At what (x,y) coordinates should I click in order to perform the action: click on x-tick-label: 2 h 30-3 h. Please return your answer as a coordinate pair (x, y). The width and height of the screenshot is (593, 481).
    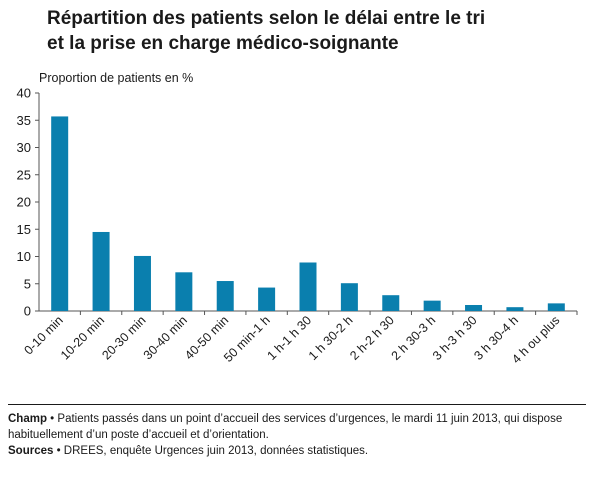
    Looking at the image, I should click on (414, 338).